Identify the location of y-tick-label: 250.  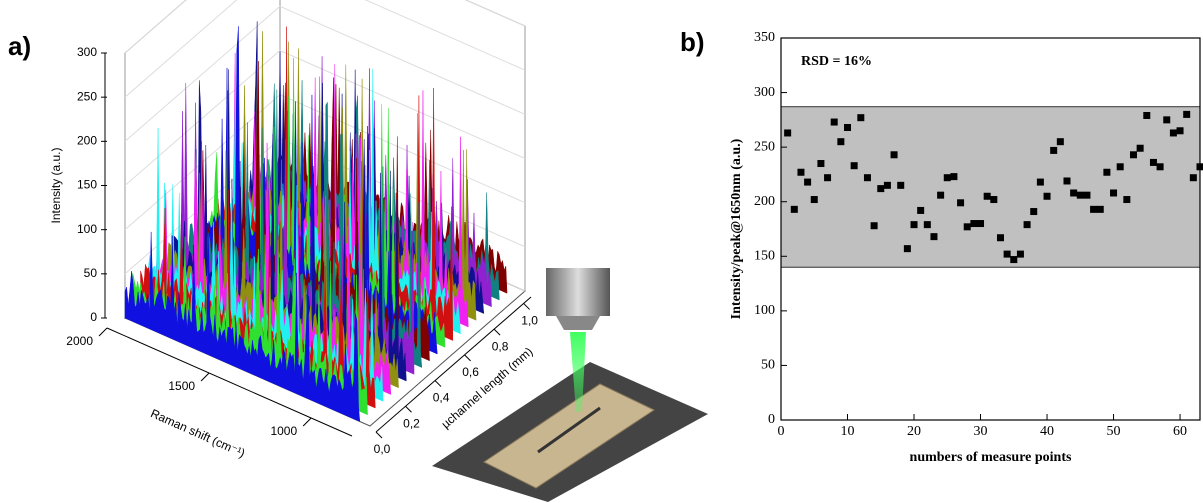
(764, 146).